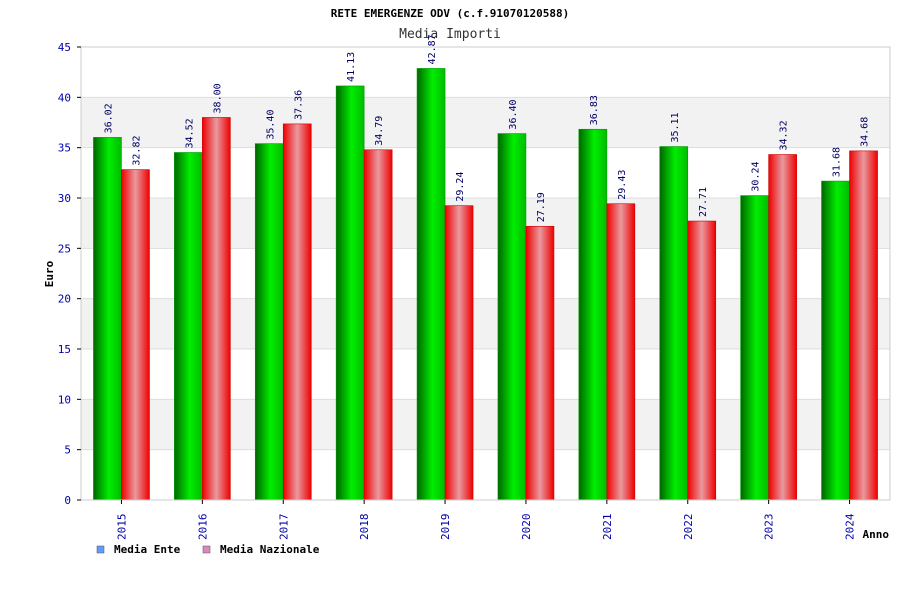  I want to click on bar-media-nazionale-2016, so click(216, 309).